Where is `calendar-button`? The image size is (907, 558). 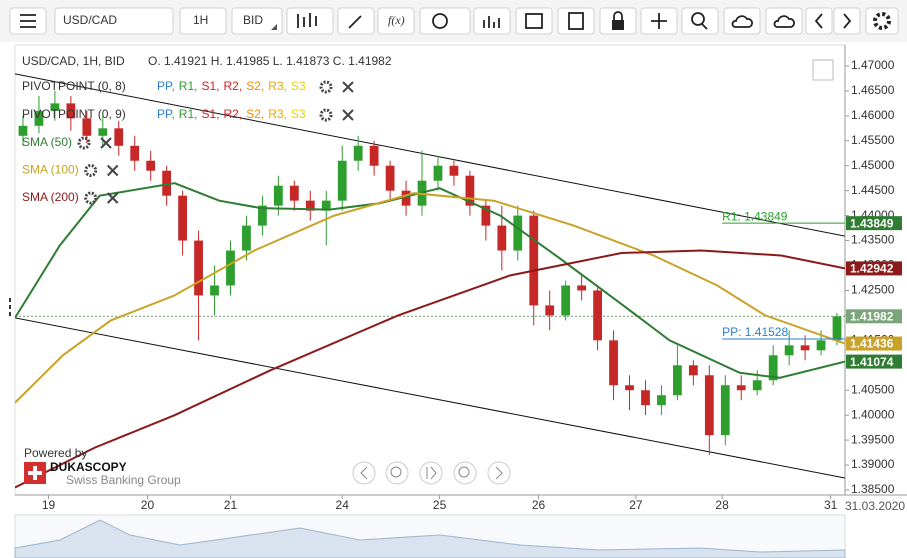 calendar-button is located at coordinates (534, 21).